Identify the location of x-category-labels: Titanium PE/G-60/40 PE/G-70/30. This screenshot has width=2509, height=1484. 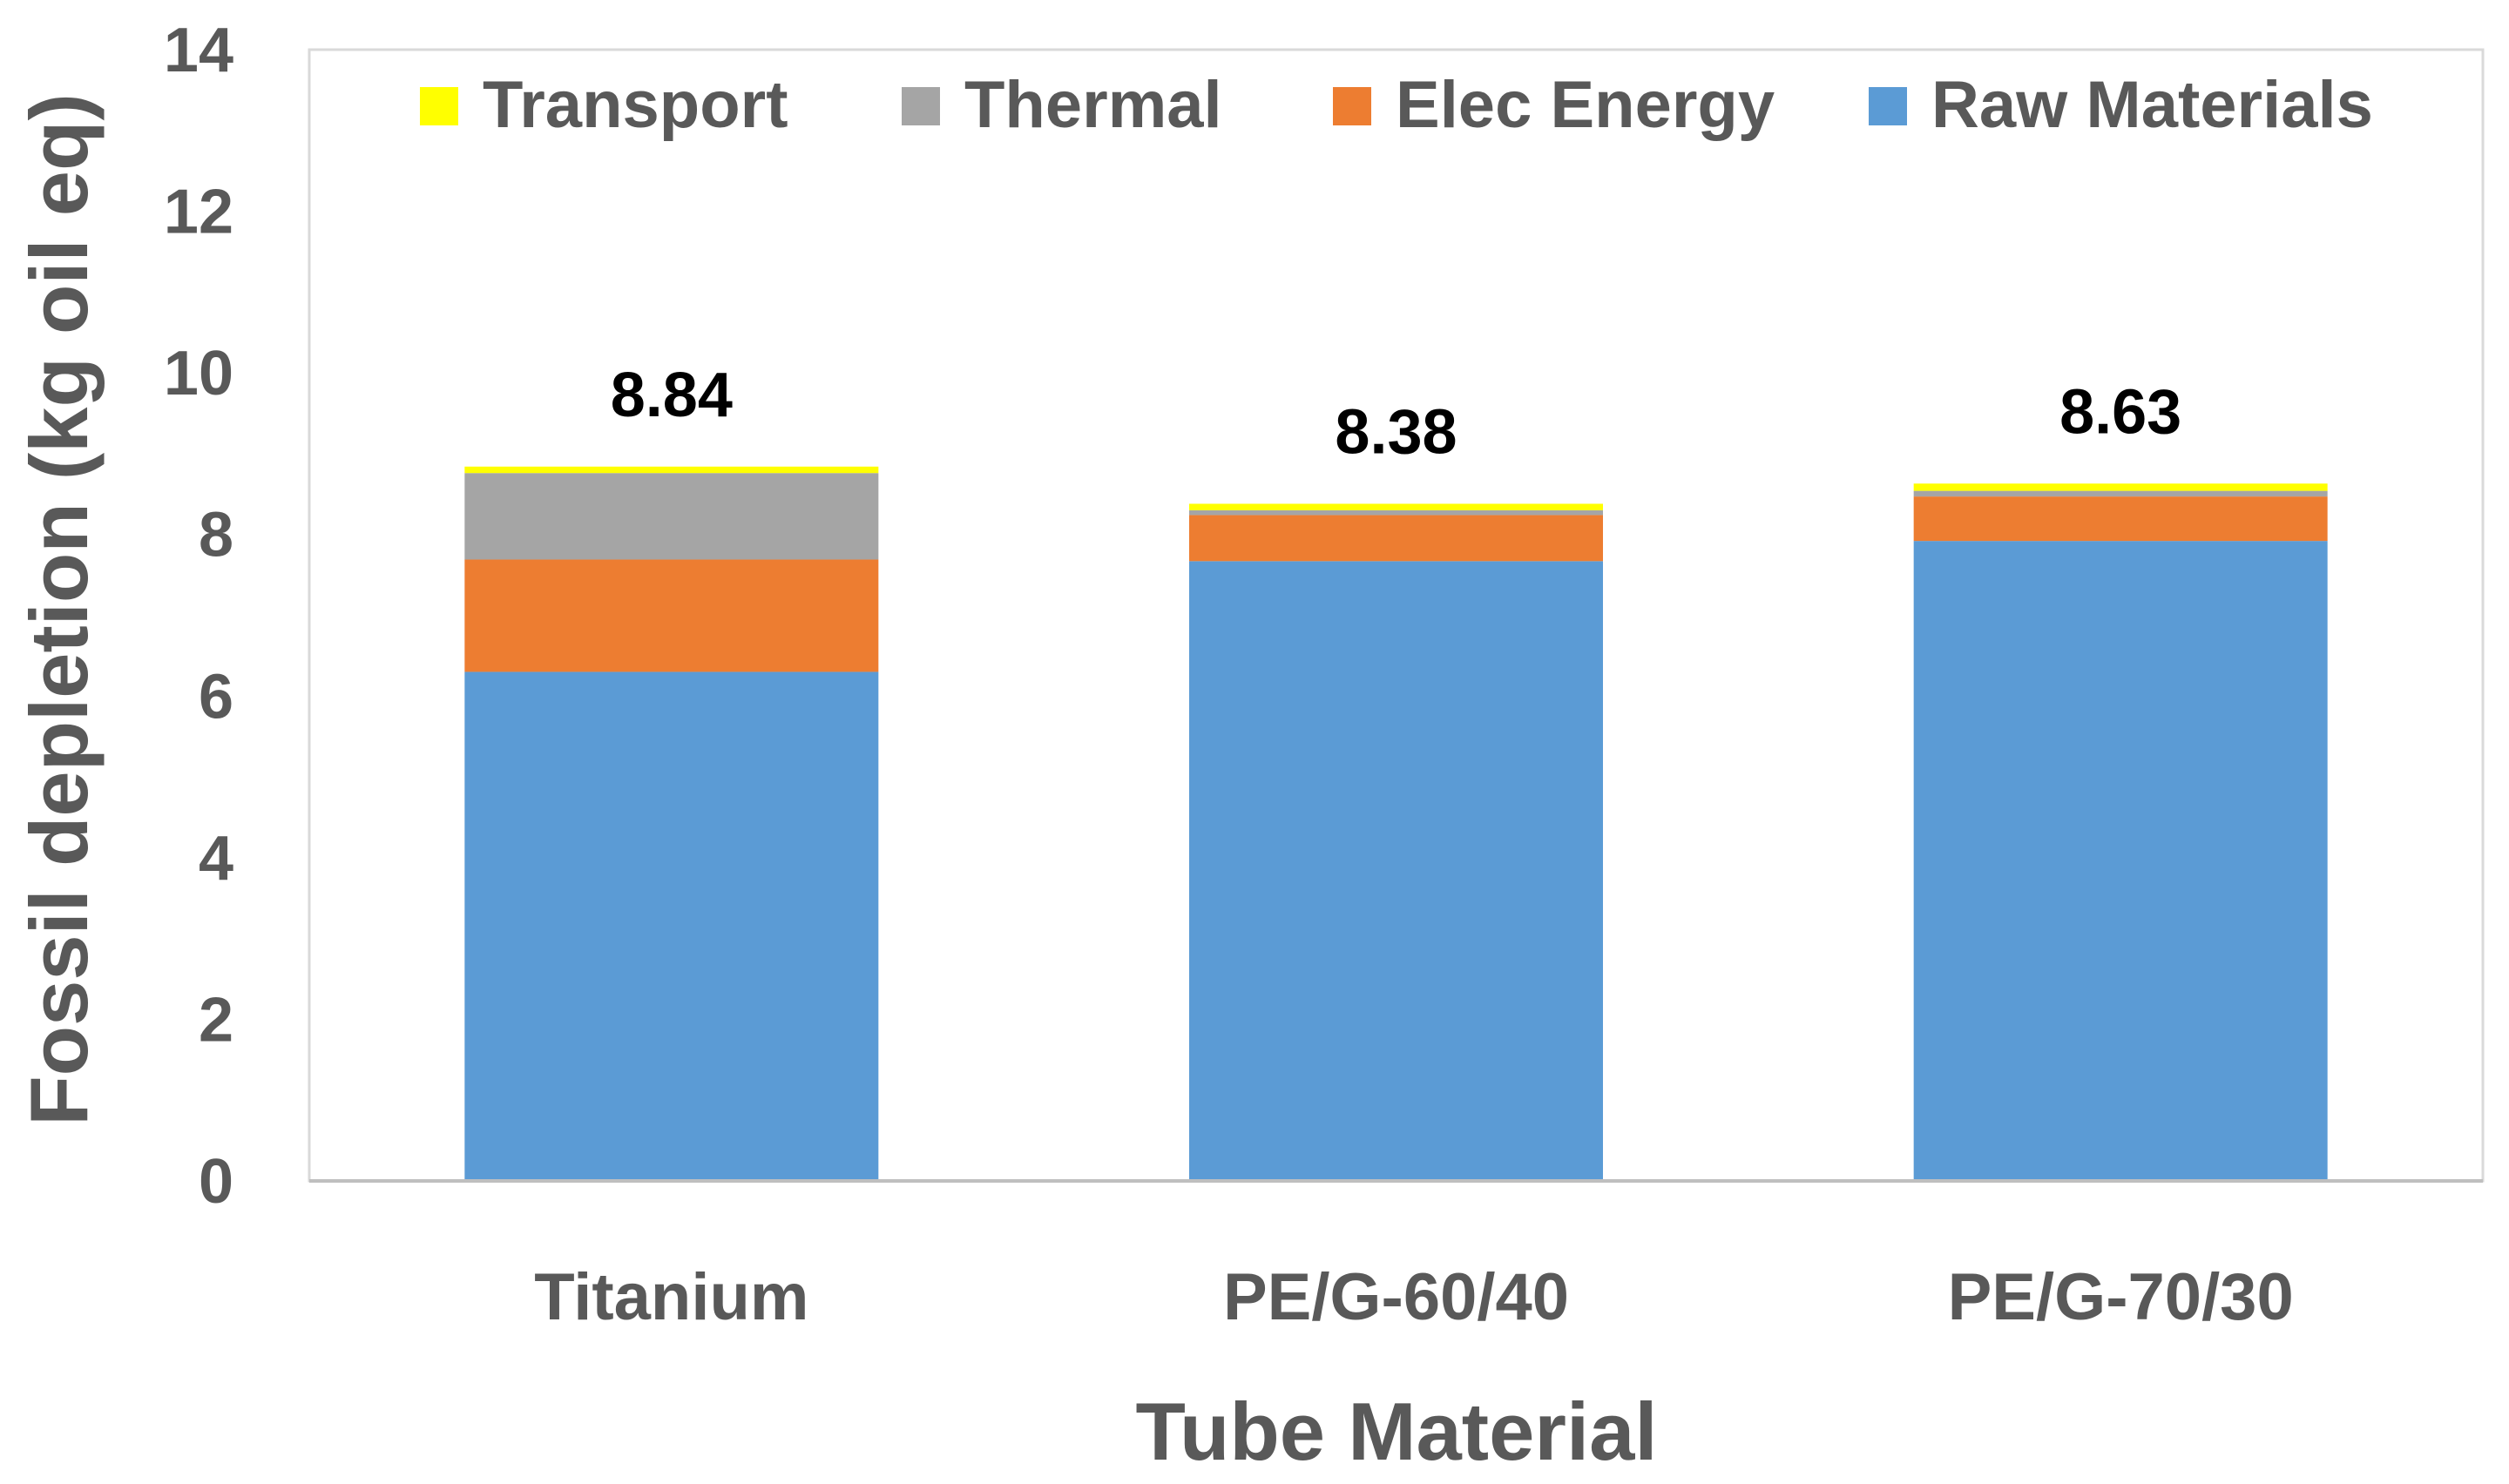
(1414, 1297).